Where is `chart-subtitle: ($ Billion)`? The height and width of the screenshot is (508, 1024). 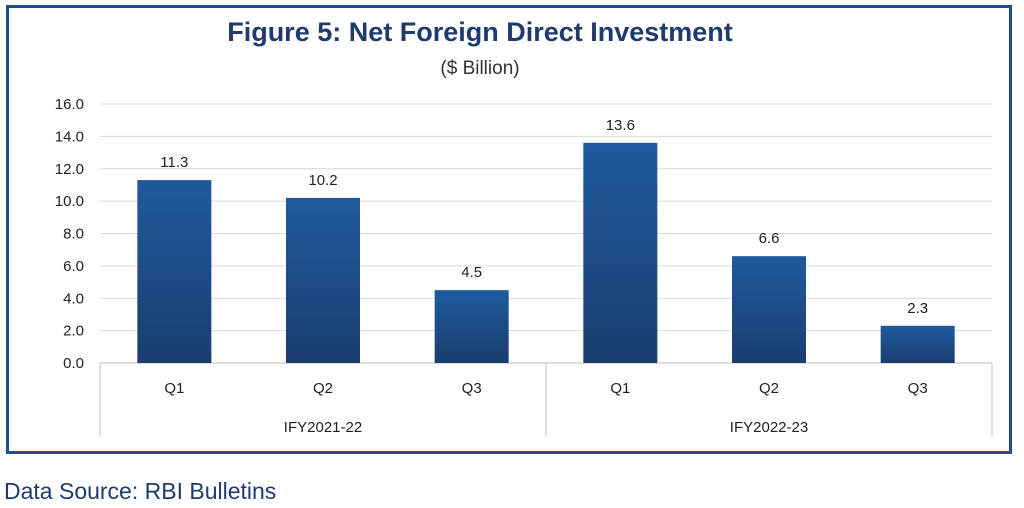 chart-subtitle: ($ Billion) is located at coordinates (480, 68).